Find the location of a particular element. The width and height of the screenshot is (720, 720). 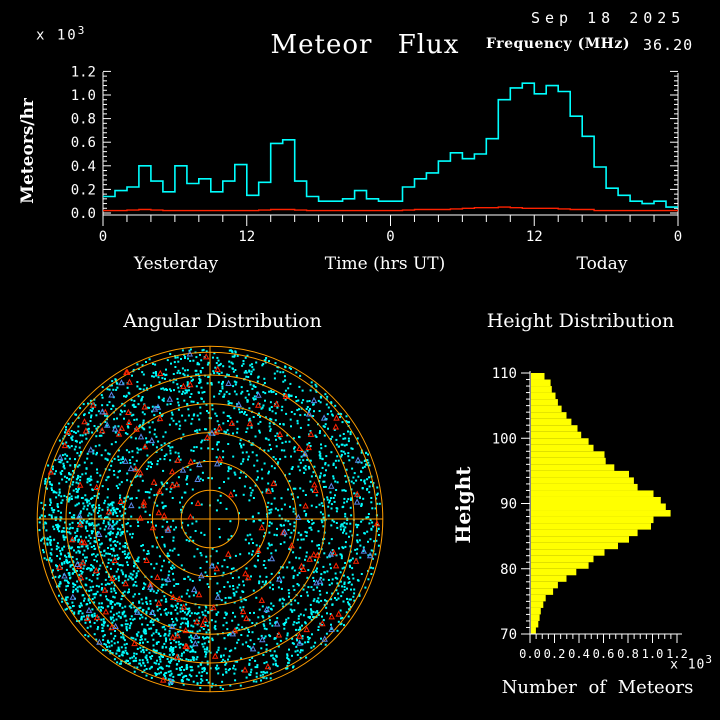

height-y-axis-title: Height is located at coordinates (463, 505).